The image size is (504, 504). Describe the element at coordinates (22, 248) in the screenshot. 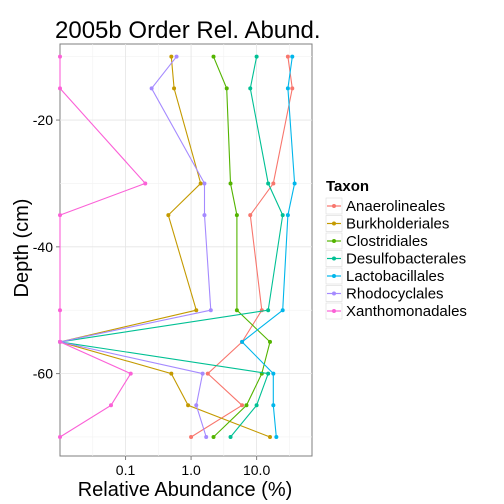

I see `y-axis-title: Depth (cm)` at that location.